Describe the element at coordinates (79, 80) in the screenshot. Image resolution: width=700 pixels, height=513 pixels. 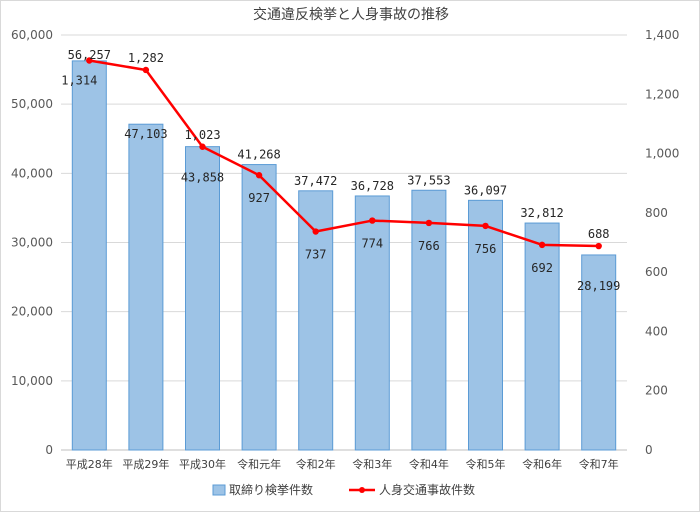
I see `line-value-label: 1,314` at that location.